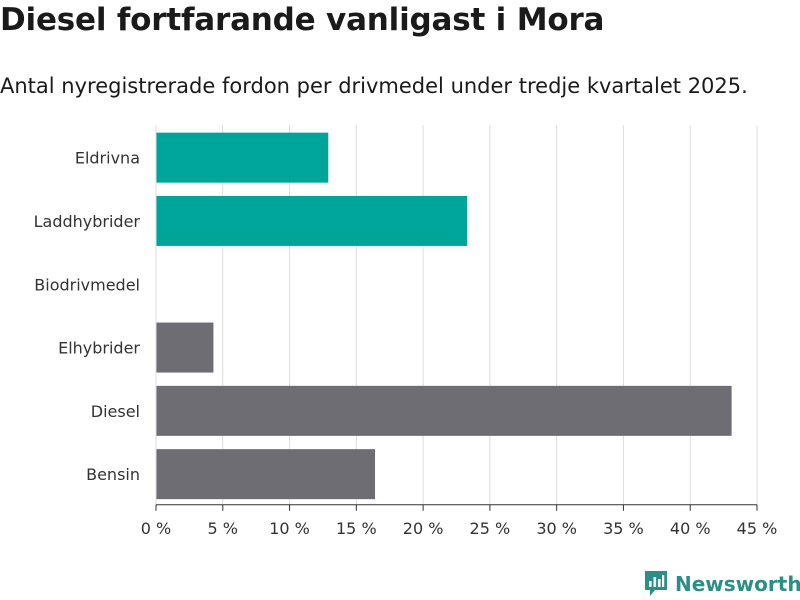 The image size is (800, 600). Describe the element at coordinates (87, 221) in the screenshot. I see `category-label: Laddhybrider` at that location.